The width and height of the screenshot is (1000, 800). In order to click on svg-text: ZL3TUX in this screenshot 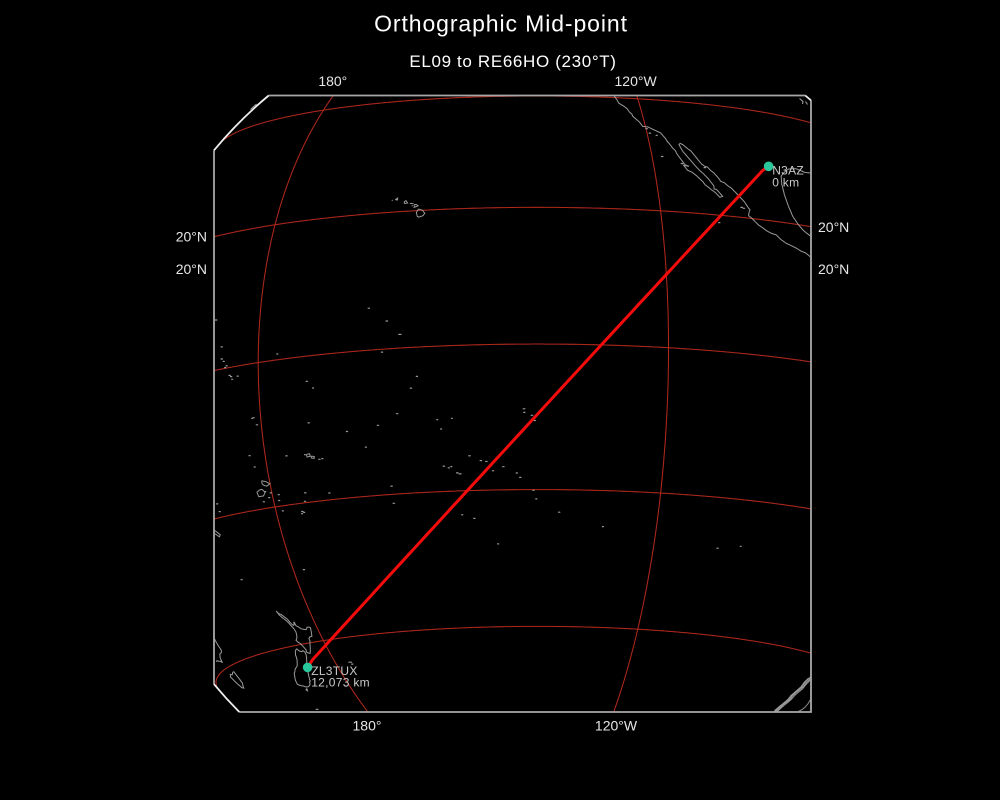, I will do `click(334, 671)`.